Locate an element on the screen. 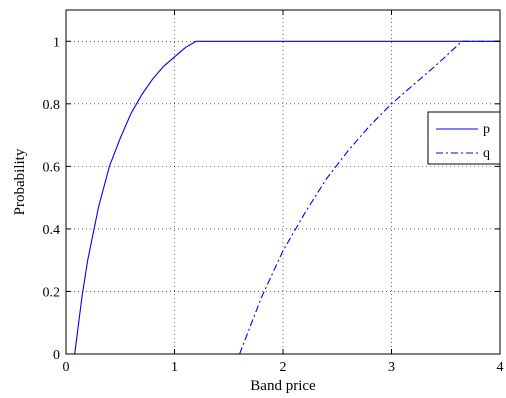 This screenshot has height=398, width=506. x-tick-label: 2 is located at coordinates (283, 367).